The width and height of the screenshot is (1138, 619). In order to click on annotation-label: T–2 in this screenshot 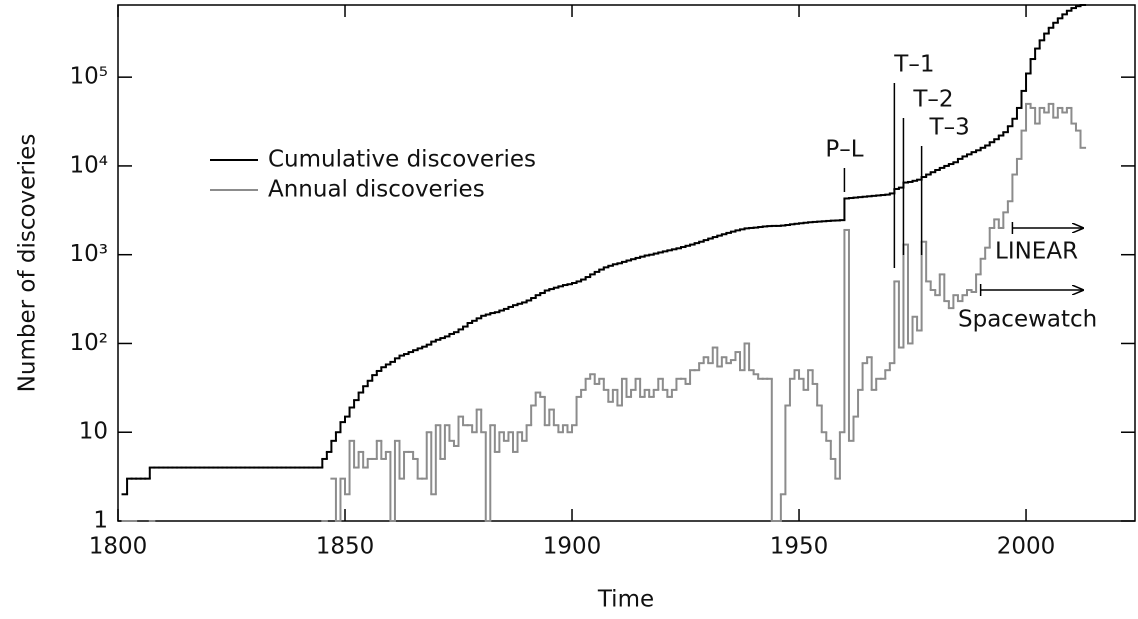, I will do `click(932, 100)`.